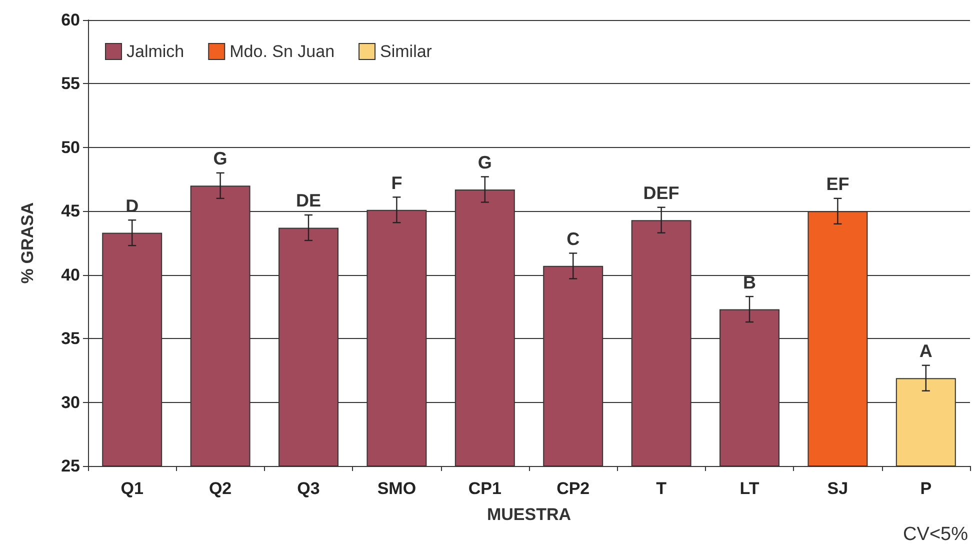 This screenshot has height=548, width=978. I want to click on y-tick-label: 60, so click(70, 20).